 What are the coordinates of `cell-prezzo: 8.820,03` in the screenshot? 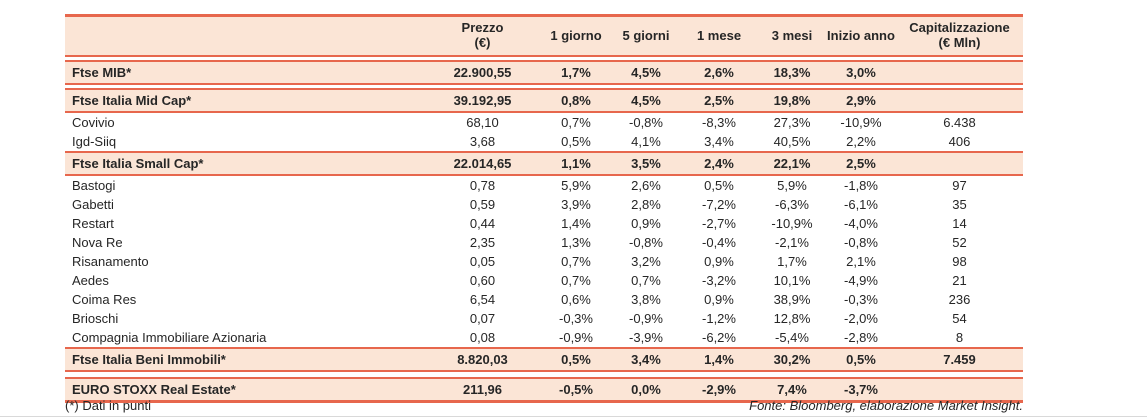 It's located at (482, 359).